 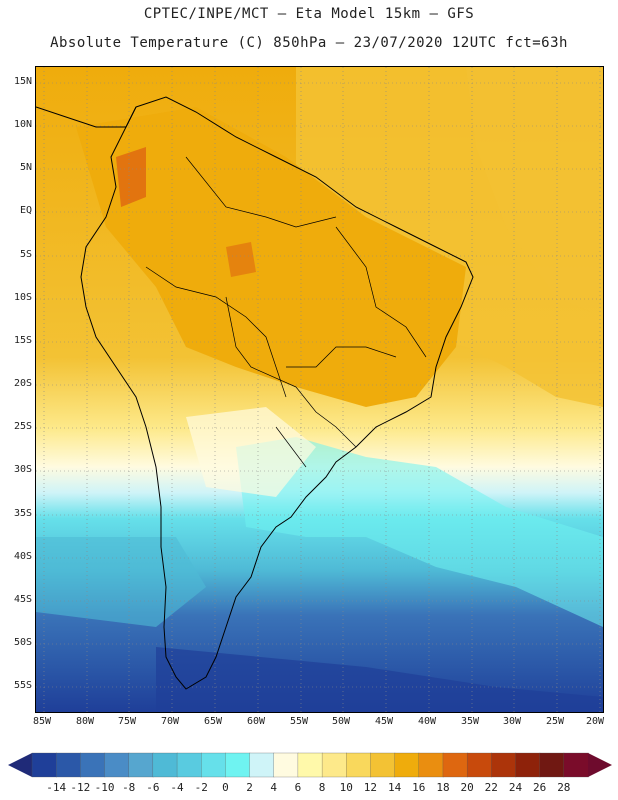 I want to click on lat-label: 15S, so click(x=22, y=340).